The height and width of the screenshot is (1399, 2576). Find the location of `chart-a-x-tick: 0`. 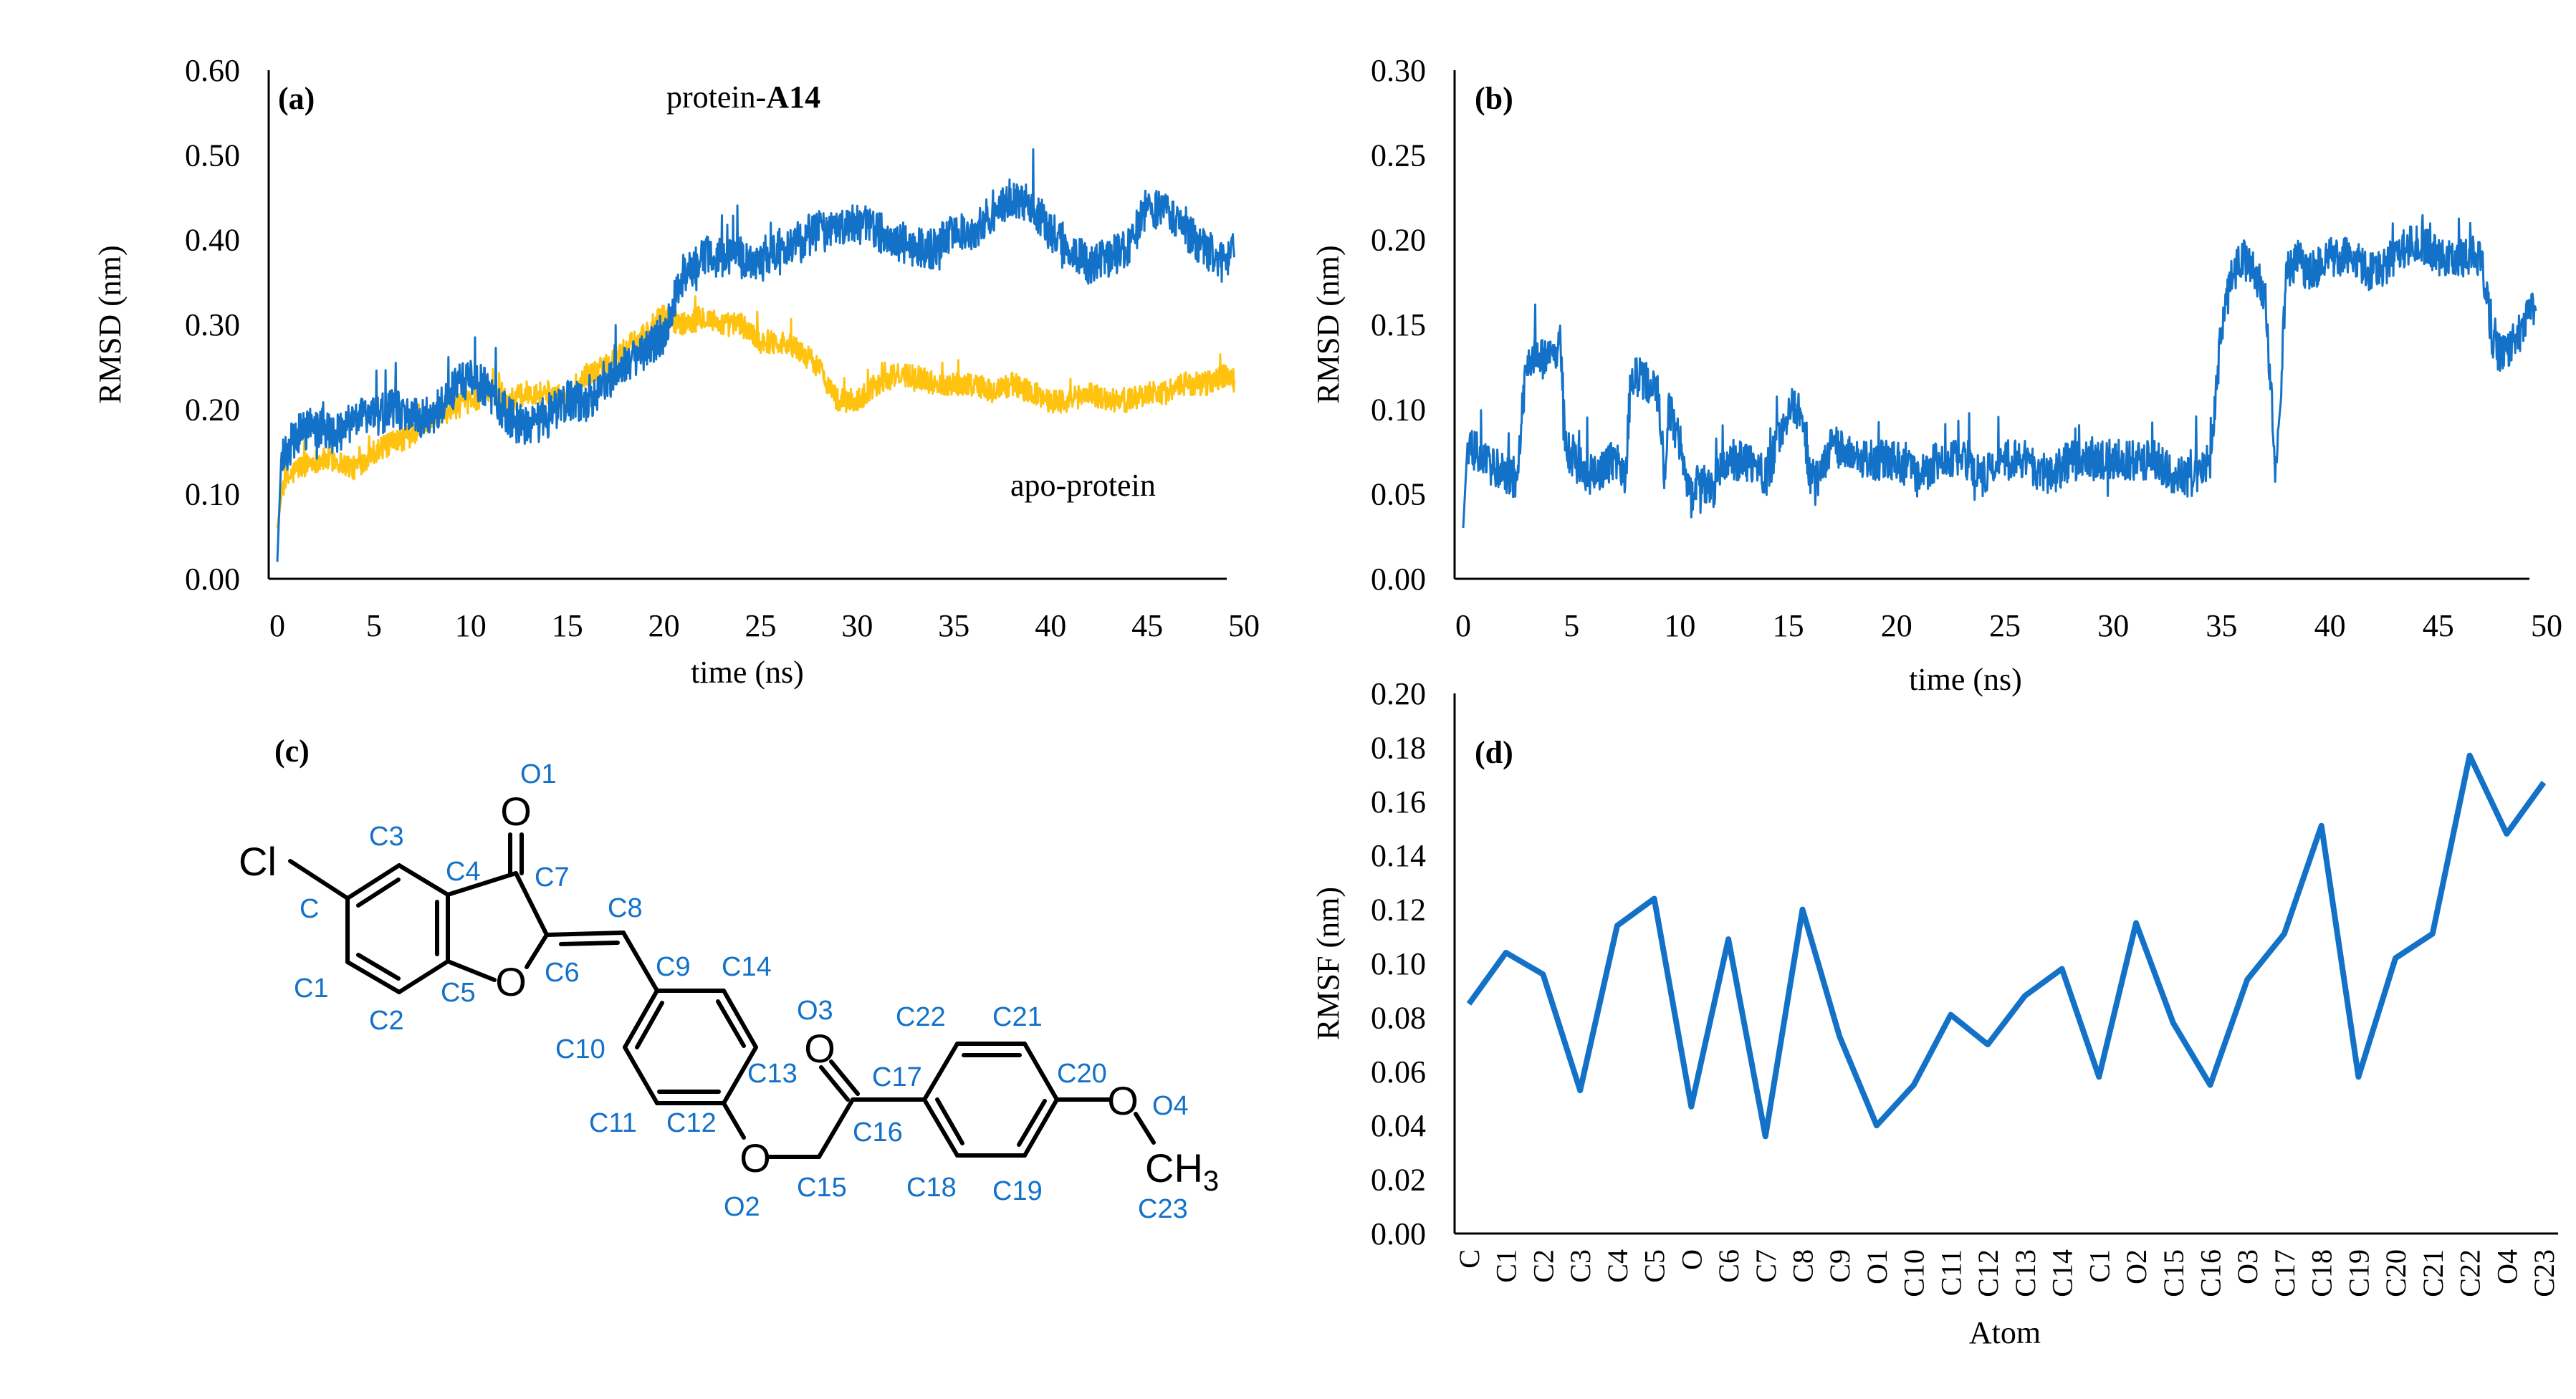

chart-a-x-tick: 0 is located at coordinates (277, 625).